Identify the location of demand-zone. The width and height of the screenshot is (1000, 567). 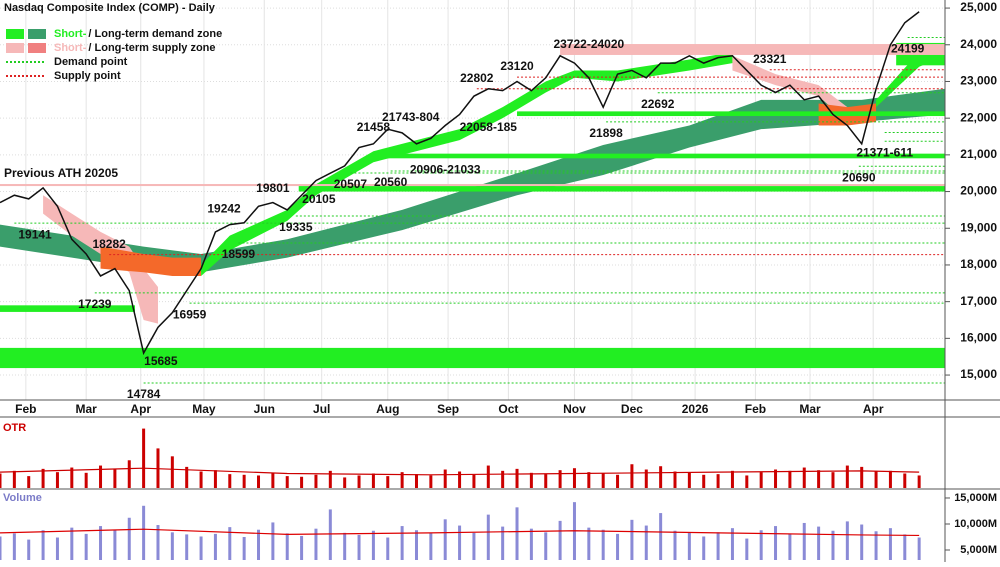
(659, 156).